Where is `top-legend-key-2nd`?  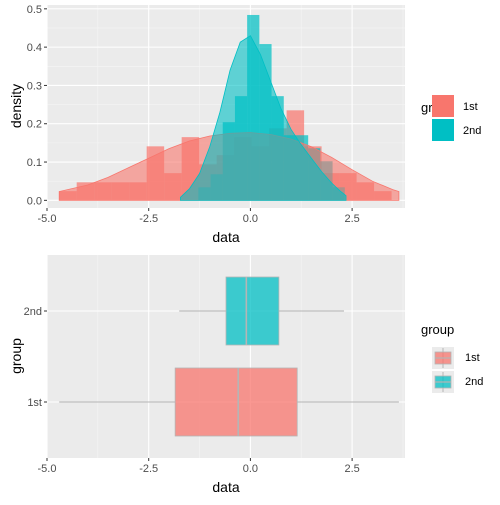
top-legend-key-2nd is located at coordinates (443, 130).